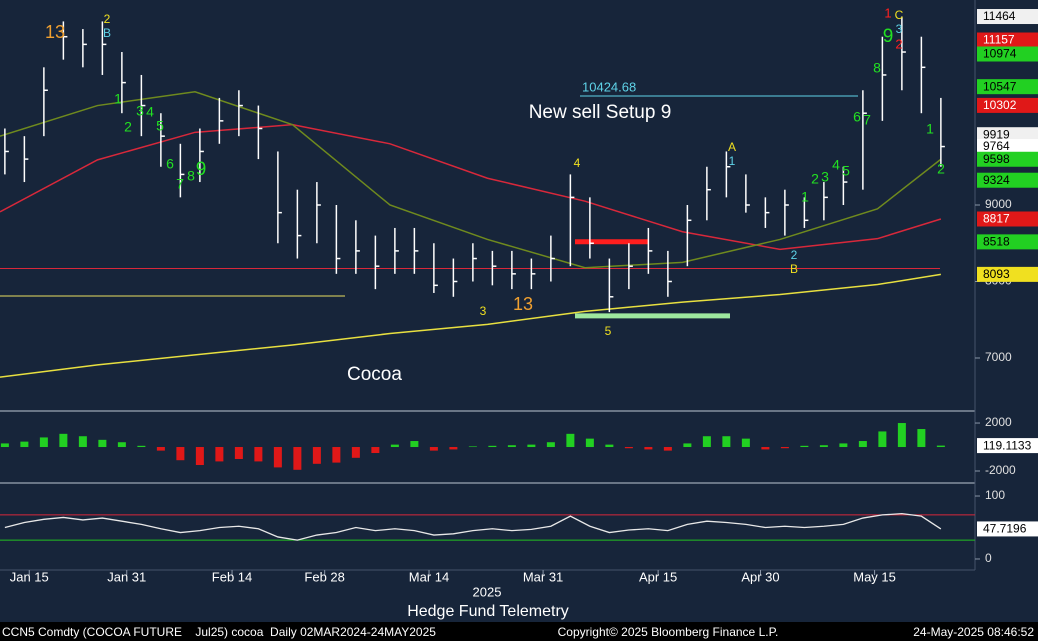  Describe the element at coordinates (191, 176) in the screenshot. I see `td-count-label: 8` at that location.